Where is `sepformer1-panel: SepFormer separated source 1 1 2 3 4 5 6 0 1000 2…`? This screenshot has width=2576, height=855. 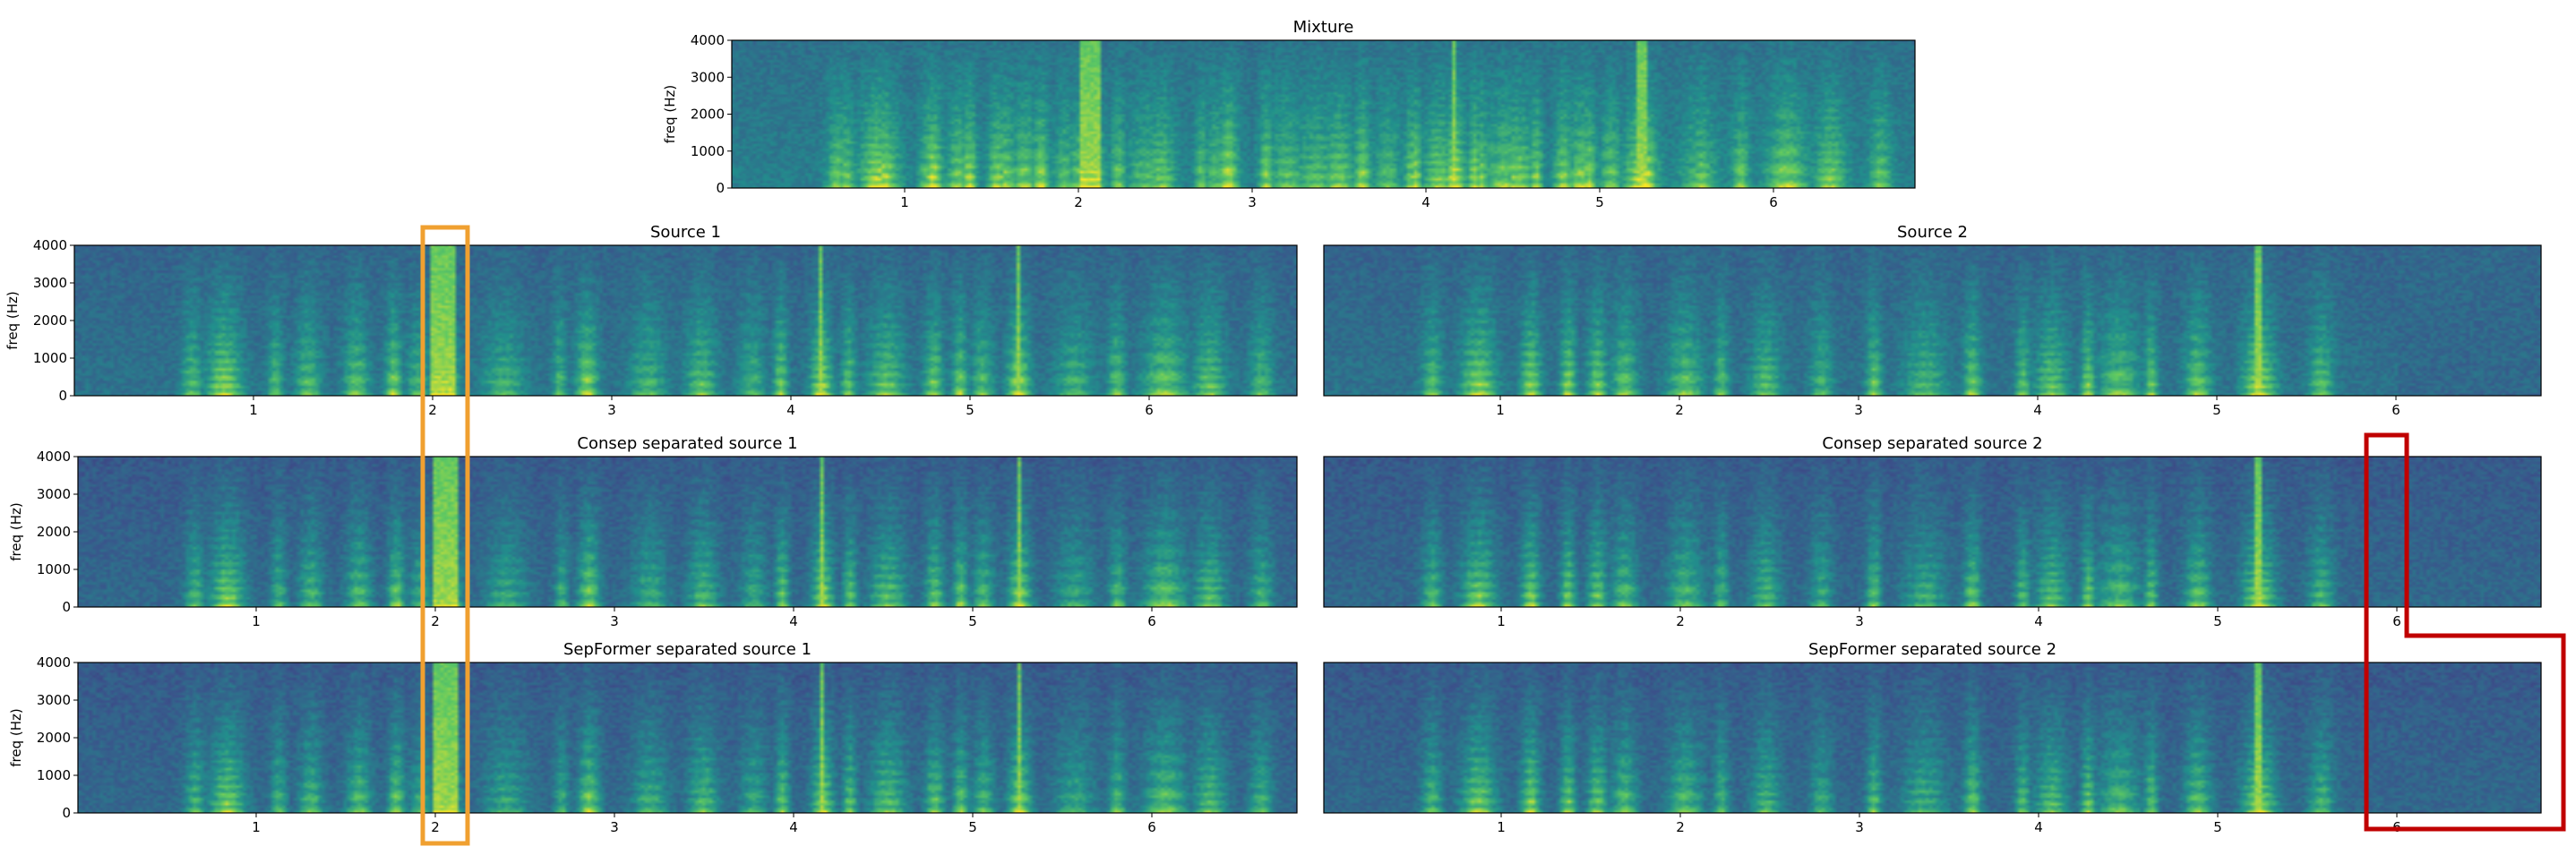 sepformer1-panel: SepFormer separated source 1 1 2 3 4 5 6 0 1000 2… is located at coordinates (653, 737).